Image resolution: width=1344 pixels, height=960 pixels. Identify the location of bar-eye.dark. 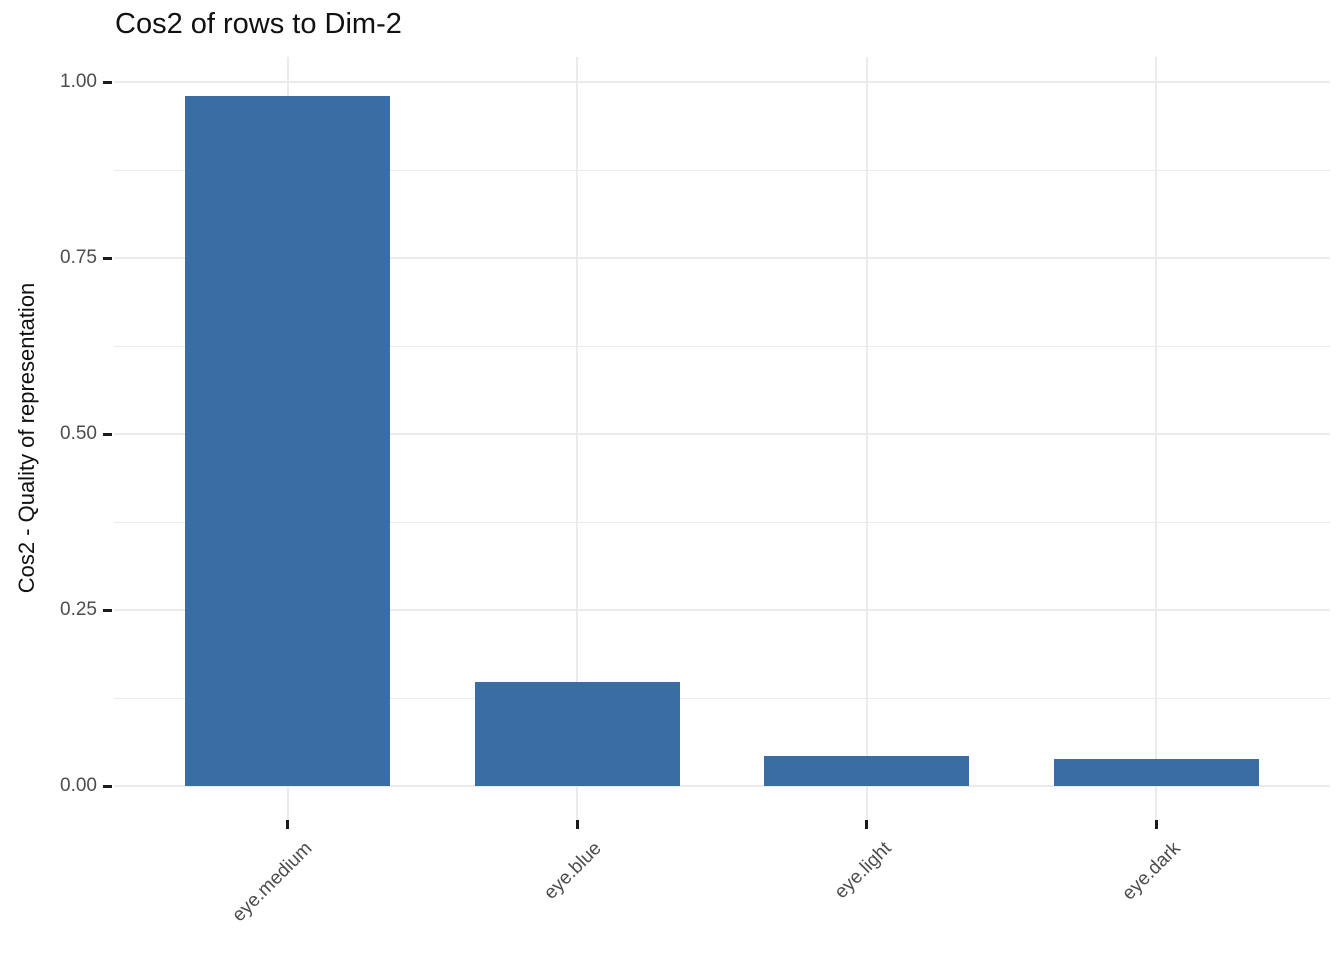
(1156, 772).